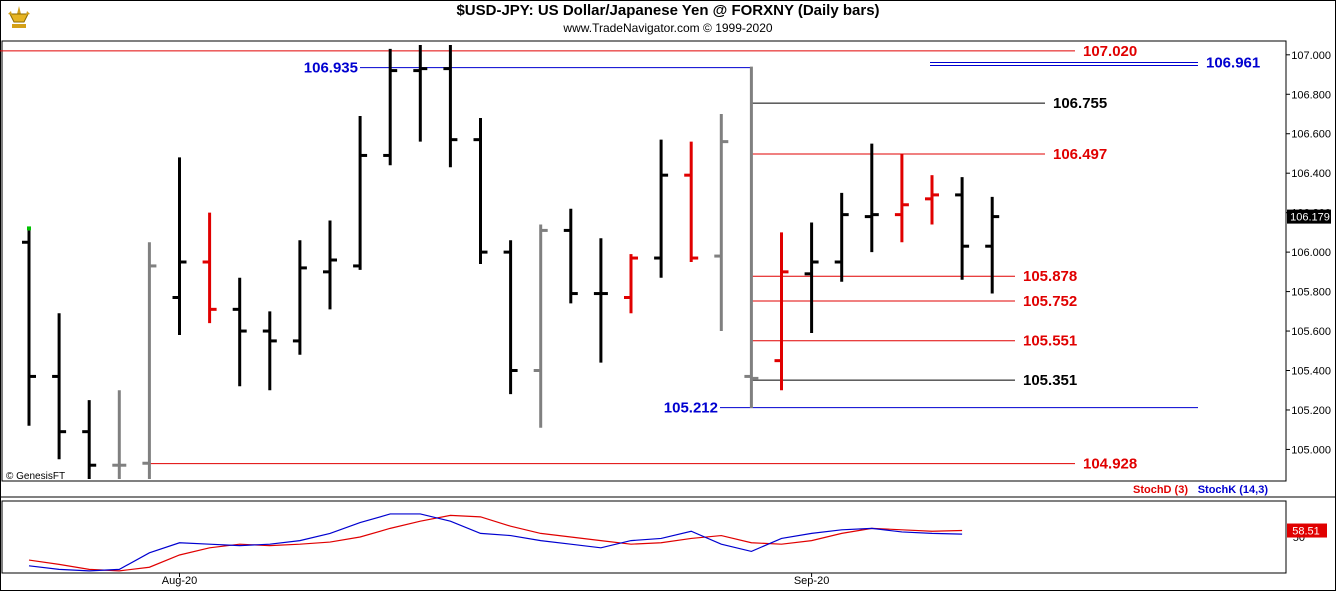  I want to click on y-axis-tick-label: 105.400, so click(1311, 372).